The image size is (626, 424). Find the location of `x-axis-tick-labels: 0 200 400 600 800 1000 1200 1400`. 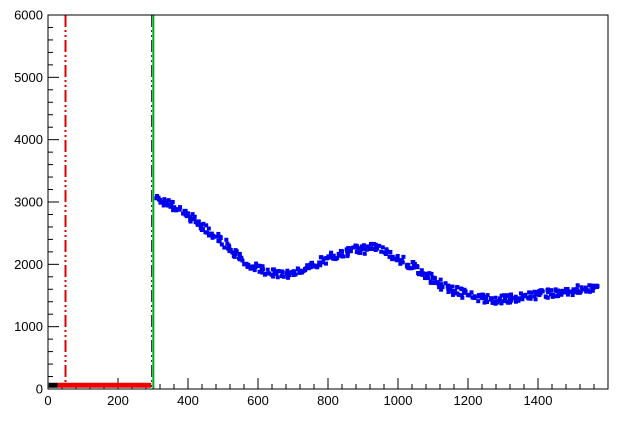

x-axis-tick-labels: 0 200 400 600 800 1000 1200 1400 is located at coordinates (298, 400).